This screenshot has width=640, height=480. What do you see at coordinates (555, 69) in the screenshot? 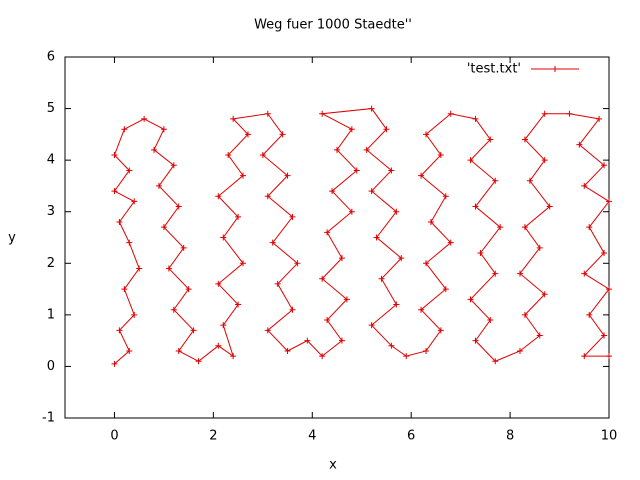
I see `legend-marker` at bounding box center [555, 69].